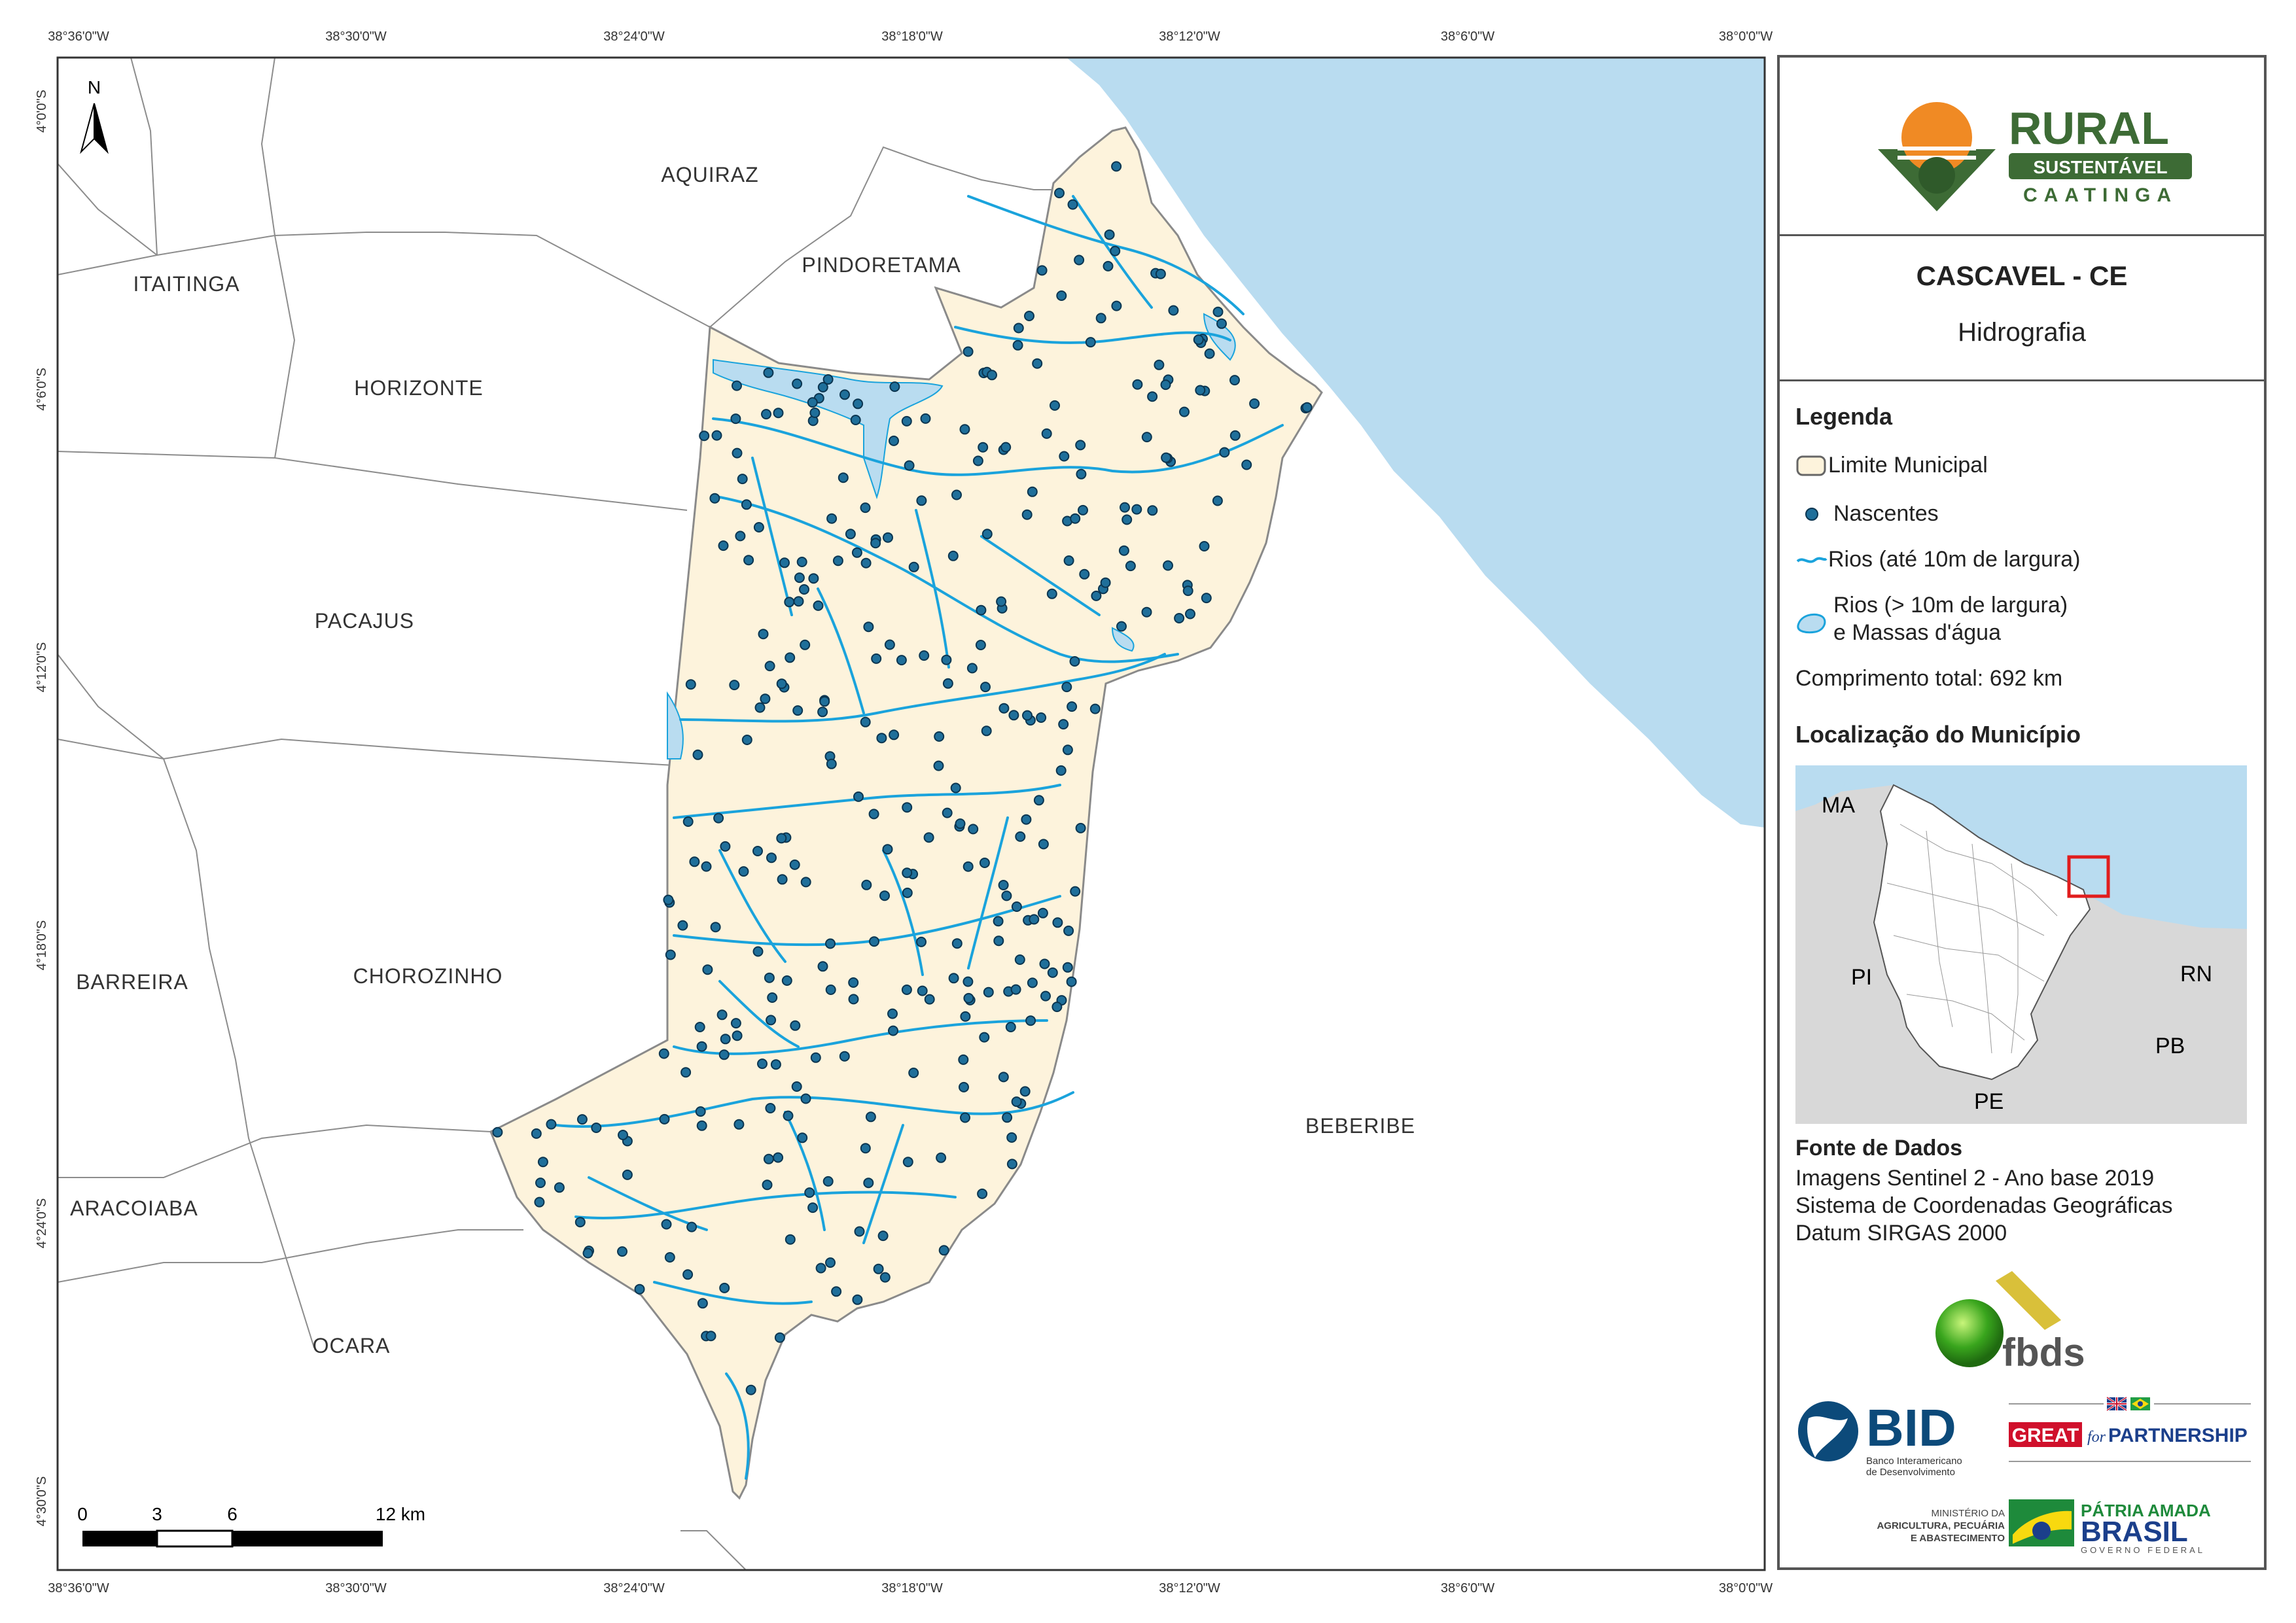  I want to click on separator, so click(2022, 235).